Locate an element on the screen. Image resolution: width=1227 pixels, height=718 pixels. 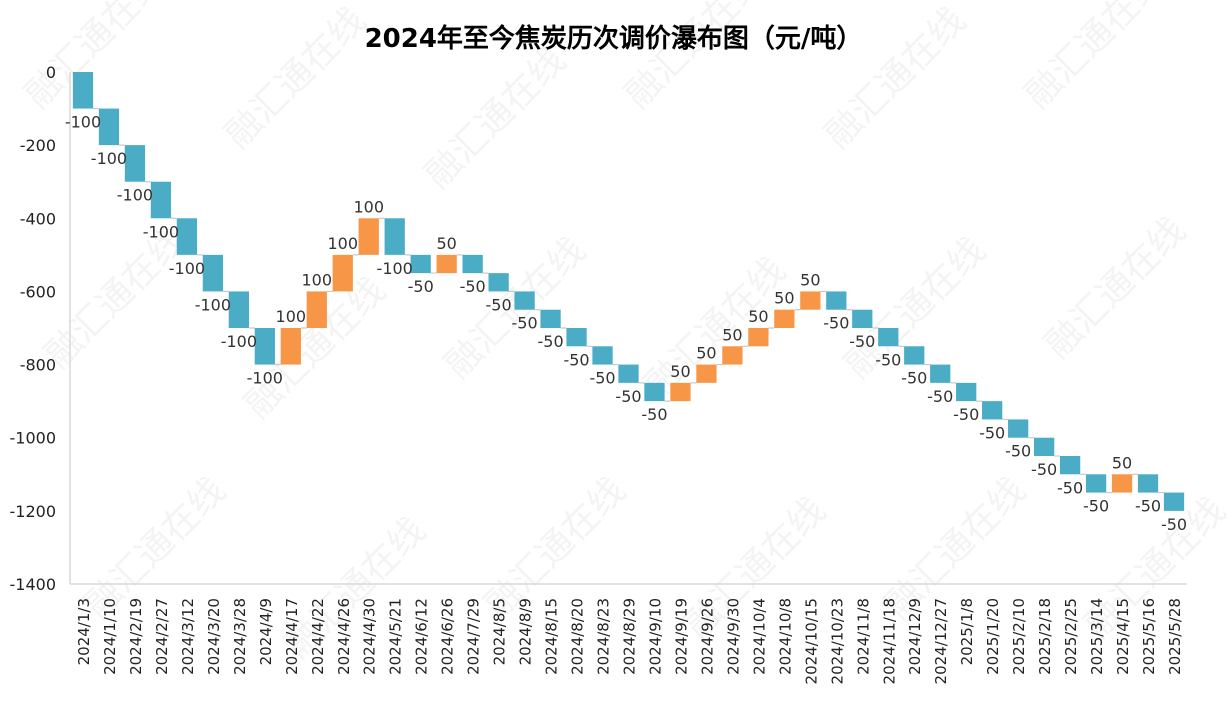
x-tick-label: 2024/11/18 is located at coordinates (889, 641).